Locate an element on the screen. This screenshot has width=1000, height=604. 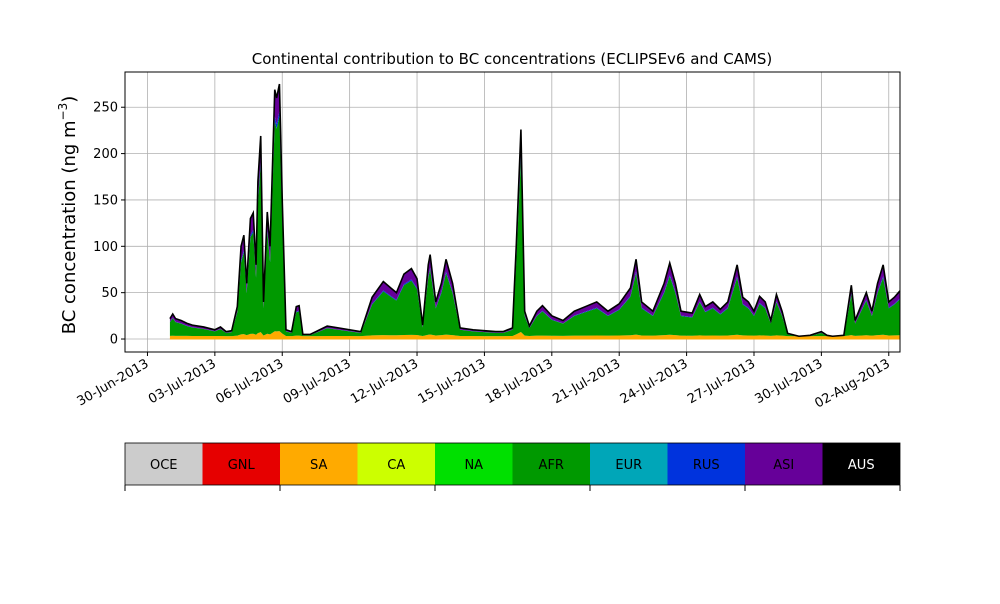
y-axis-label-tail: ) is located at coordinates (69, 99).